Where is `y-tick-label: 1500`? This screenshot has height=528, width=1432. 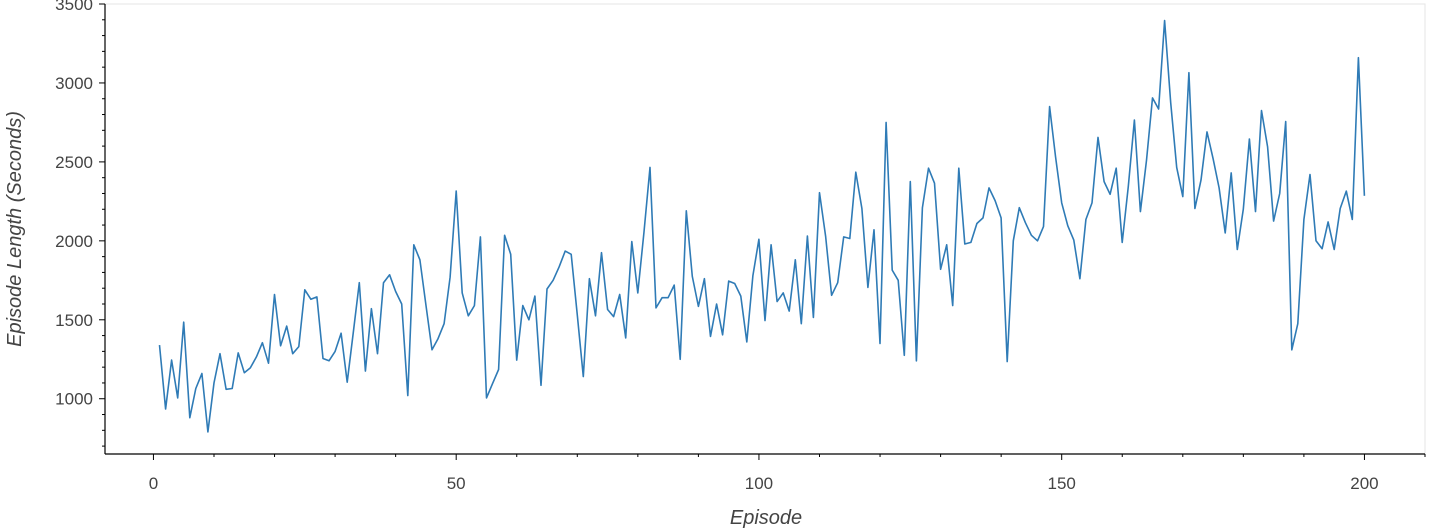
y-tick-label: 1500 is located at coordinates (74, 320).